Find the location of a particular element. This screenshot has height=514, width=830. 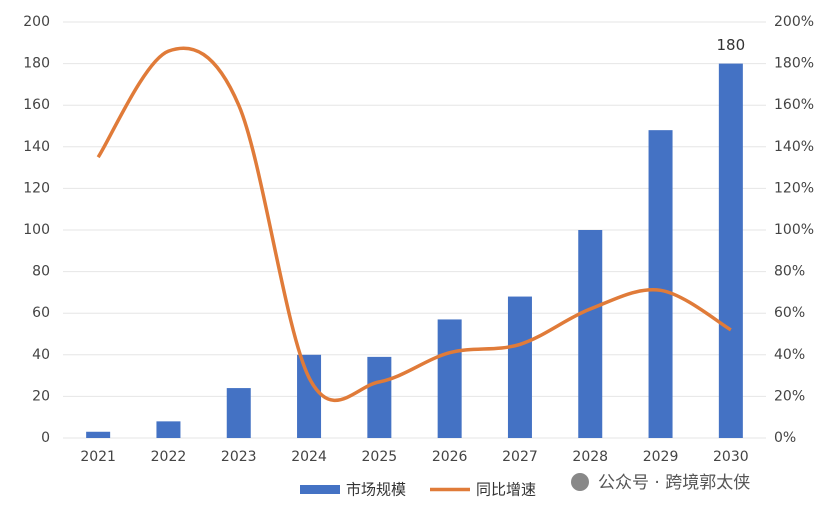

x-tick-label: 2022 is located at coordinates (169, 457).